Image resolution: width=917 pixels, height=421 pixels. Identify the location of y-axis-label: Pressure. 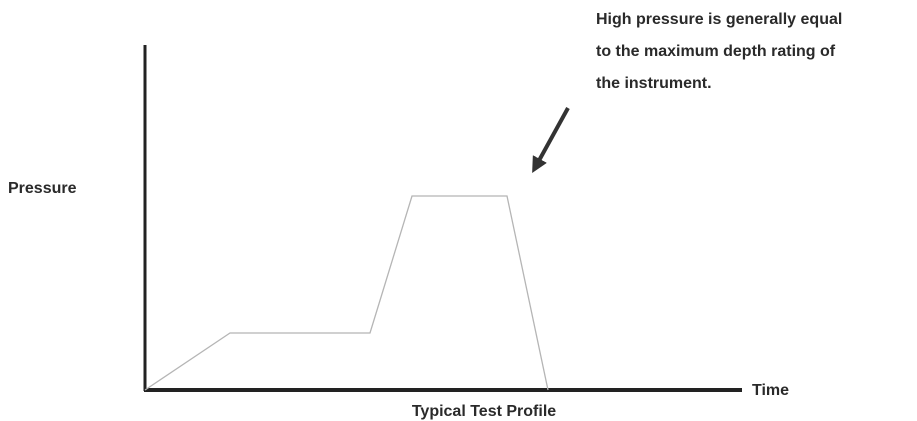
(42, 188).